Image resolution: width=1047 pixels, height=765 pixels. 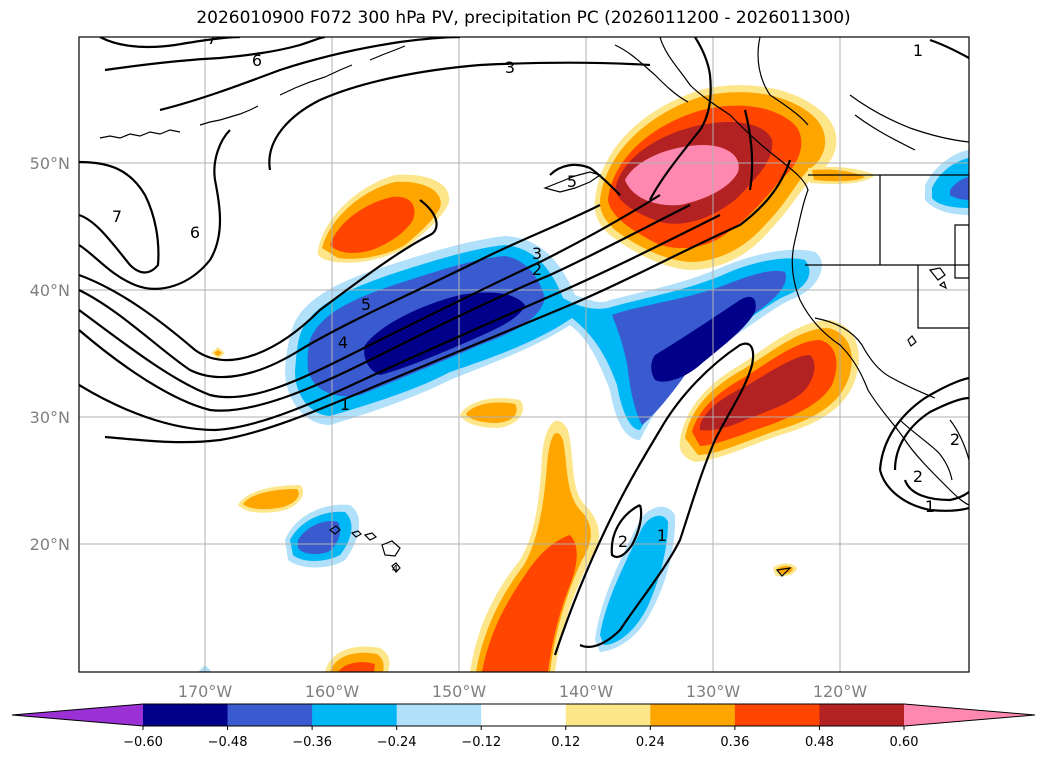 What do you see at coordinates (553, 338) in the screenshot?
I see `negative-precip-anomaly-central` at bounding box center [553, 338].